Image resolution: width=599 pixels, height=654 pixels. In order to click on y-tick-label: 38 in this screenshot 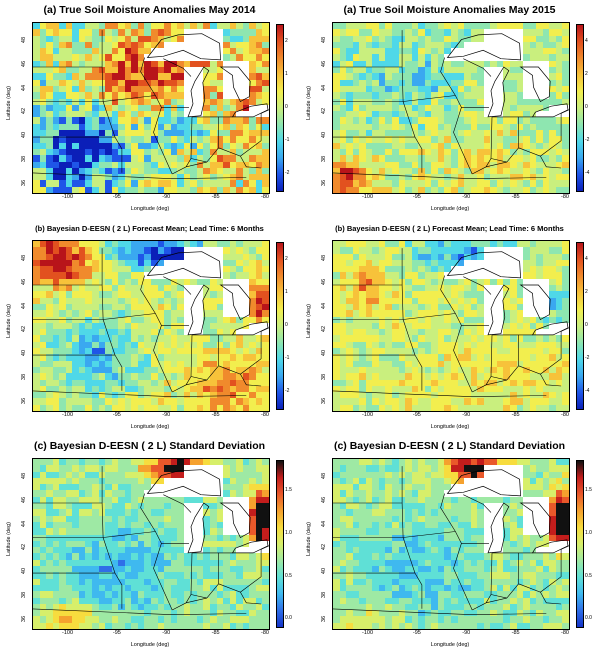, I will do `click(324, 376)`.